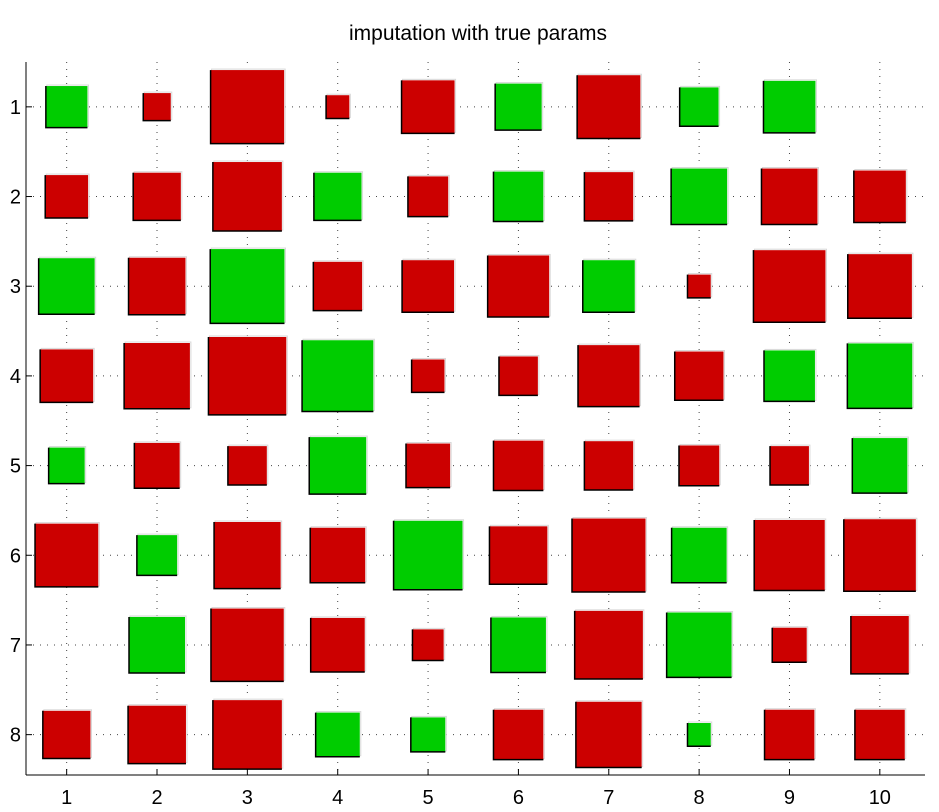  I want to click on y-tick-label: 6, so click(15, 556).